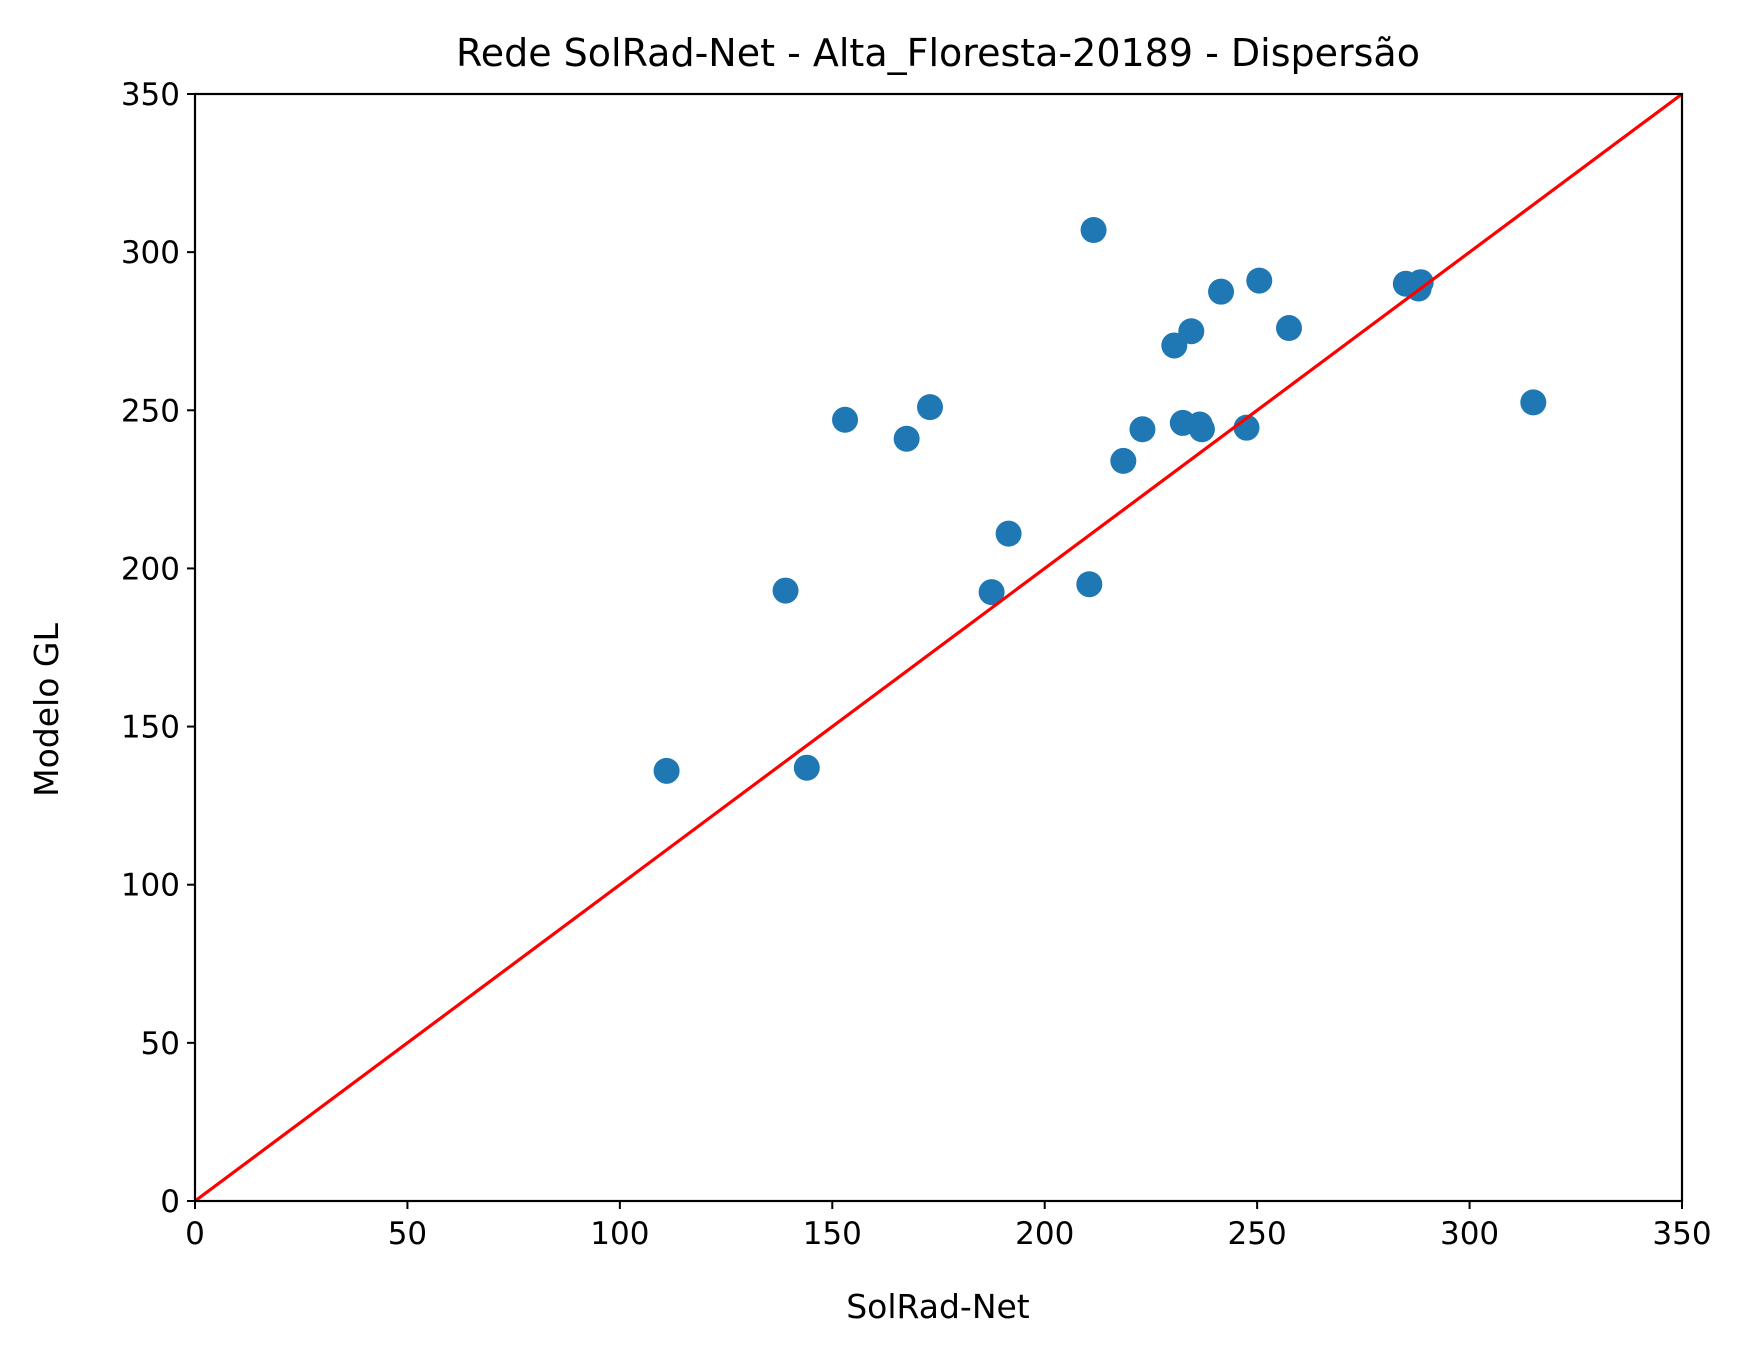 The image size is (1753, 1358). What do you see at coordinates (1681, 1234) in the screenshot?
I see `x-tick-label: 350` at bounding box center [1681, 1234].